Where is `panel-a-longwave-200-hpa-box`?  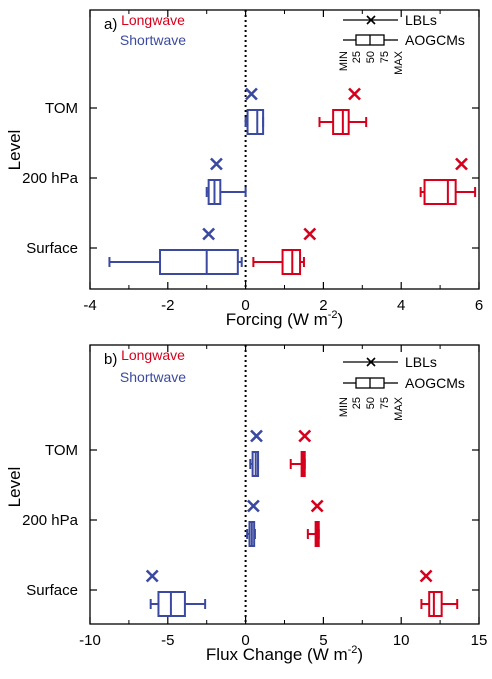
panel-a-longwave-200-hpa-box is located at coordinates (440, 192).